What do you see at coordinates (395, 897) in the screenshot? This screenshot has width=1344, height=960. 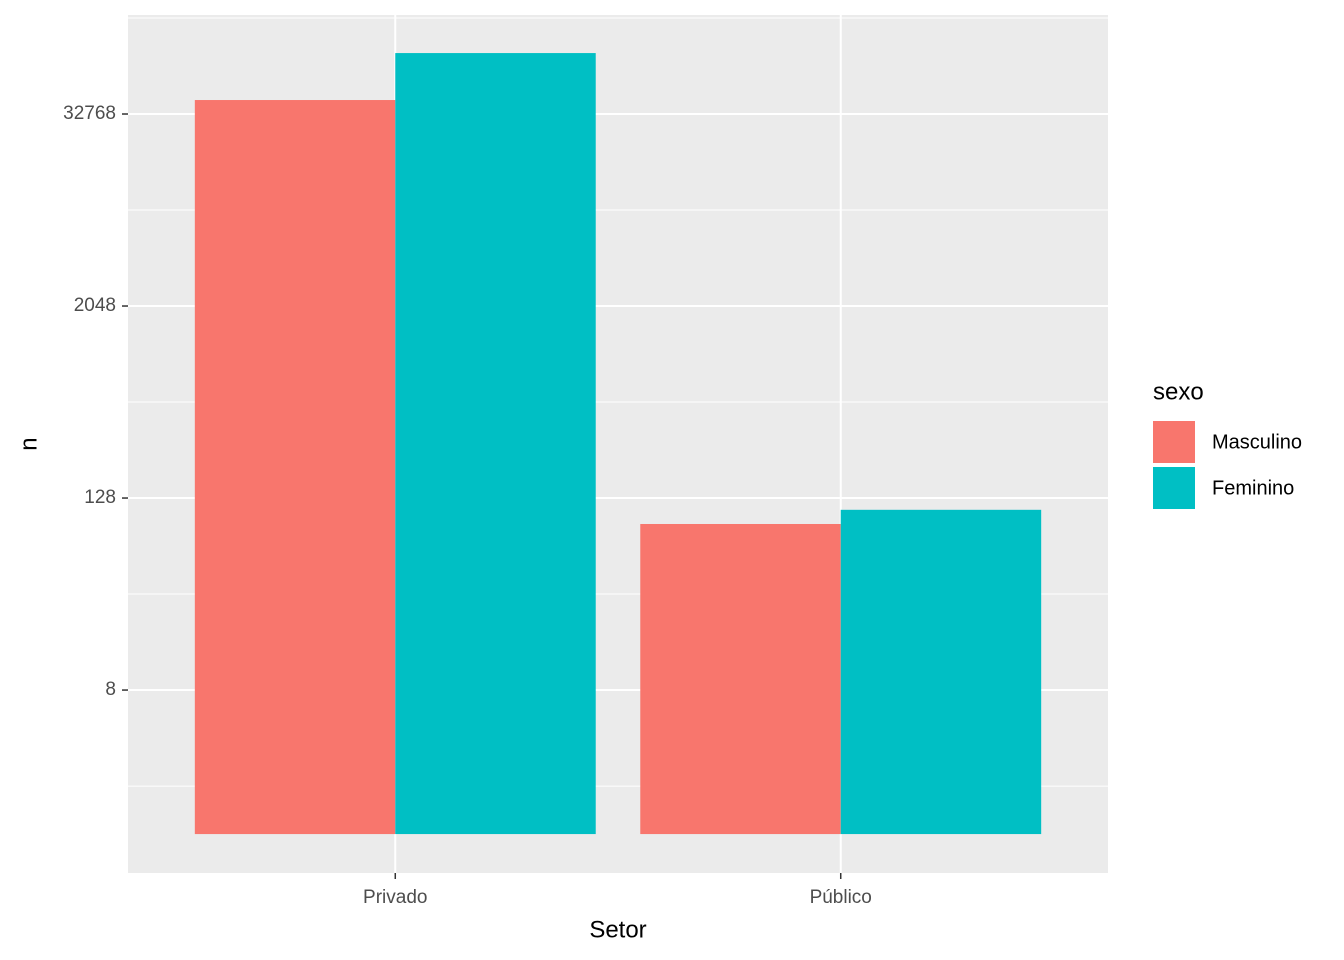 I see `x-tick-label: Privado` at bounding box center [395, 897].